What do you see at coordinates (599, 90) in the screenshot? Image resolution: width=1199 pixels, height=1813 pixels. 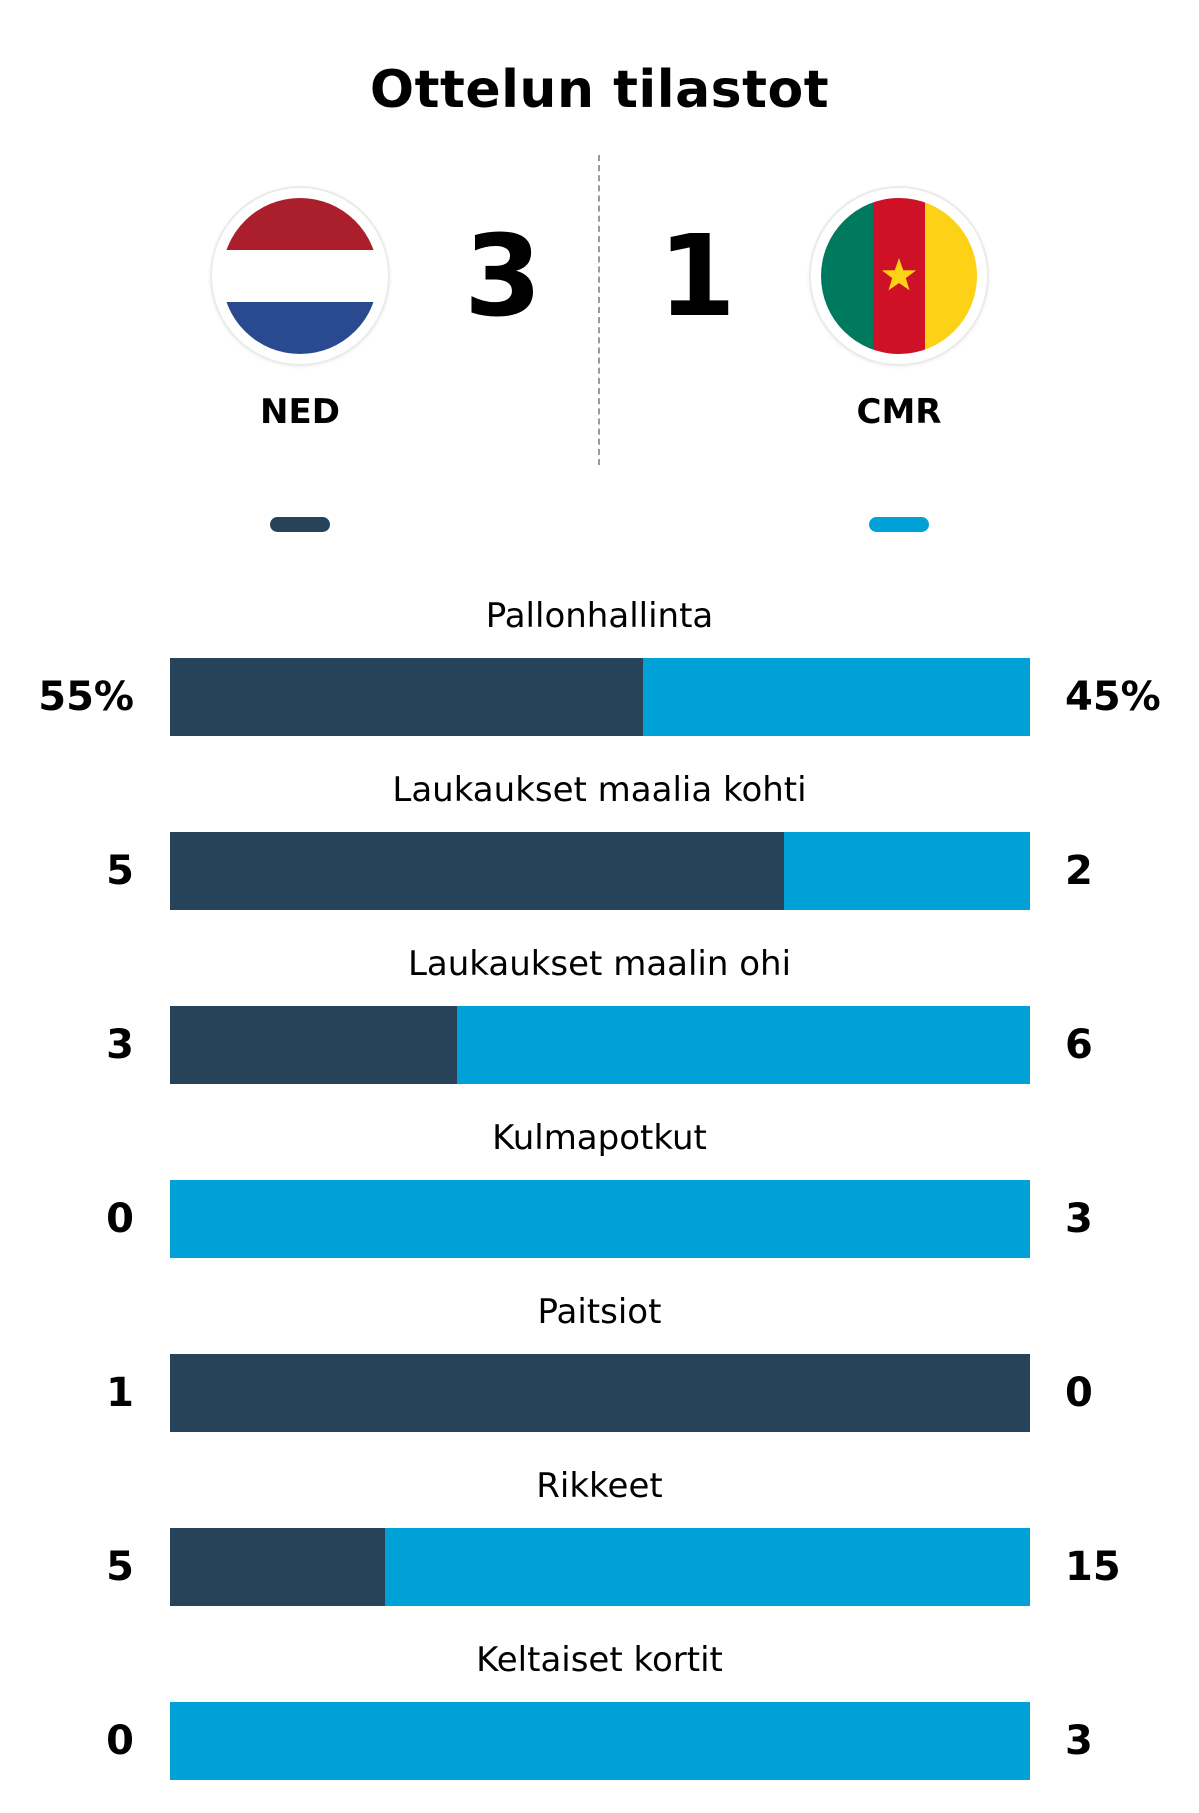 I see `page-title: Ottelun tilastot` at bounding box center [599, 90].